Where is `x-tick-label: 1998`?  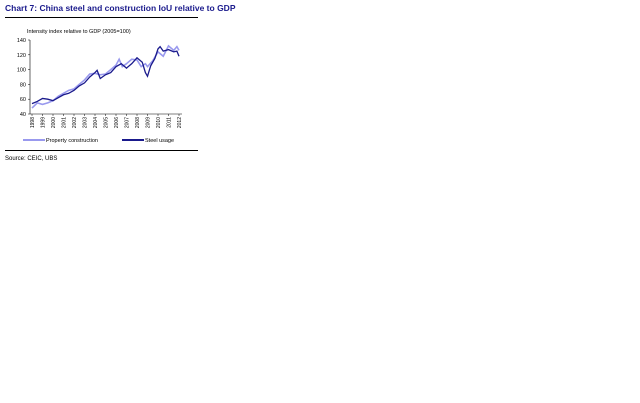 x-tick-label: 1998 is located at coordinates (33, 122).